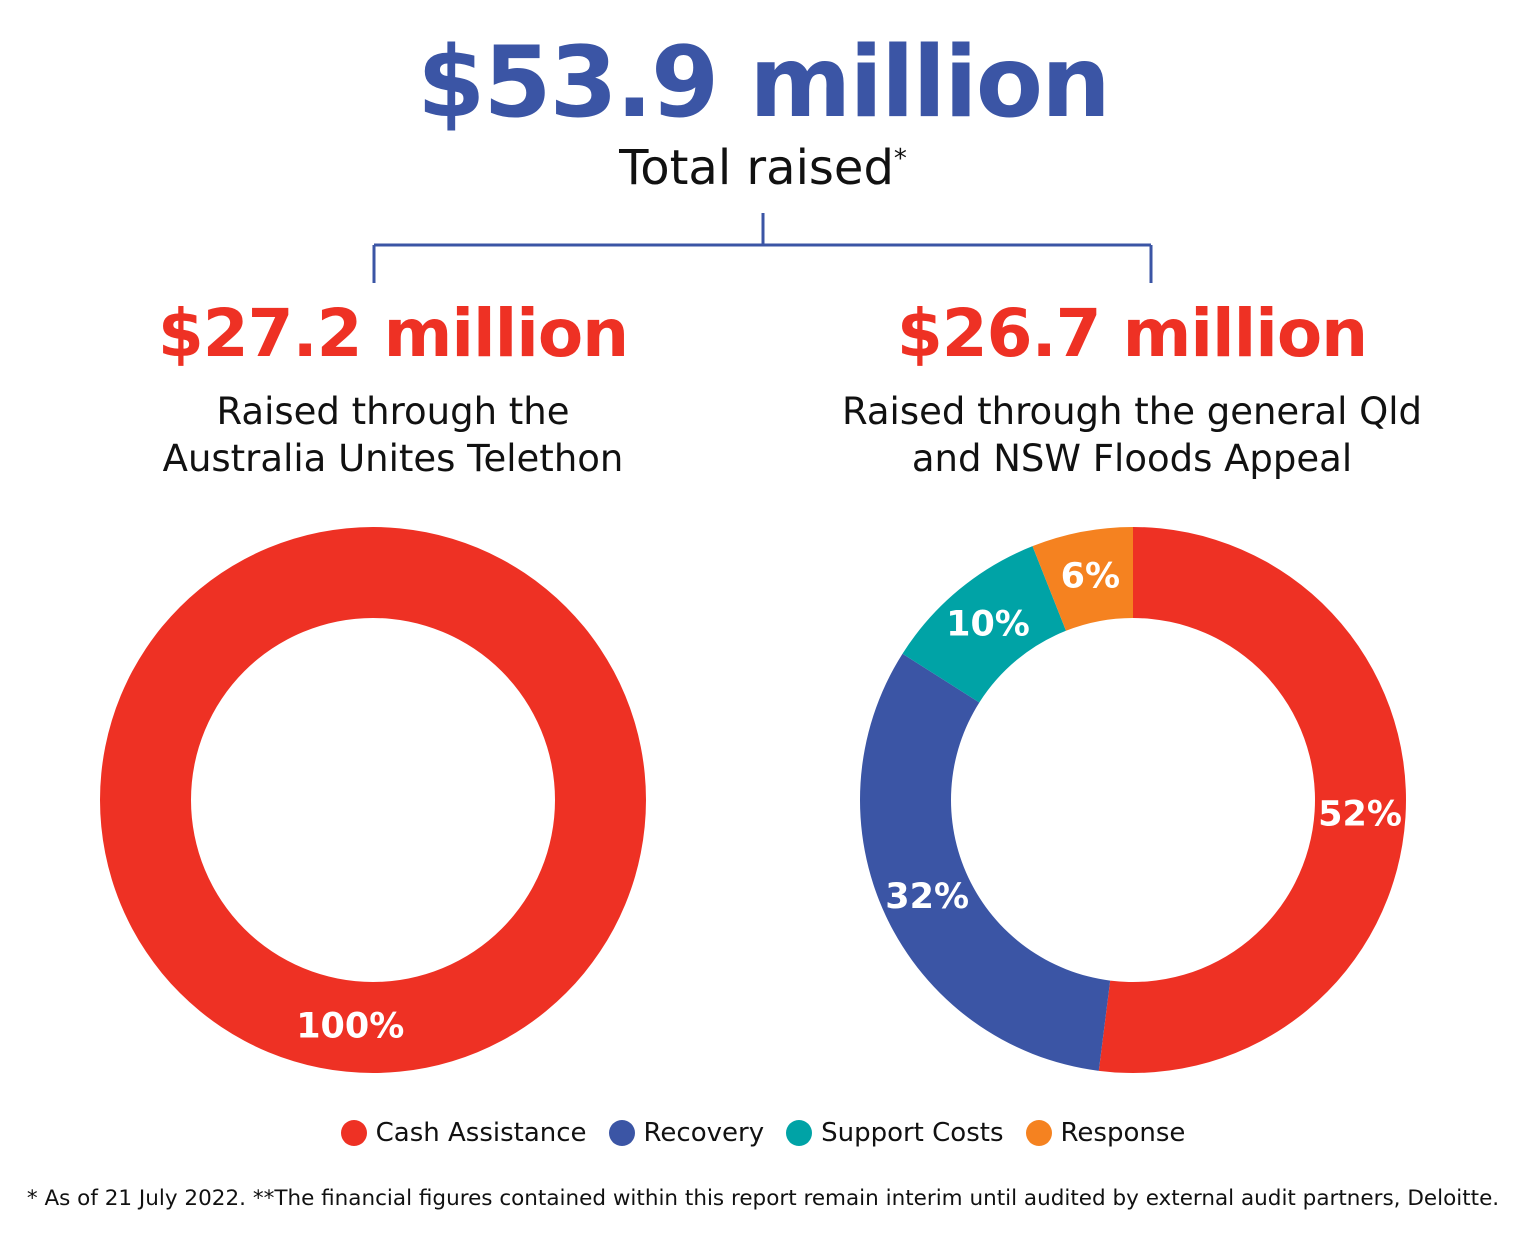  I want to click on slice-recovery, so click(985, 862).